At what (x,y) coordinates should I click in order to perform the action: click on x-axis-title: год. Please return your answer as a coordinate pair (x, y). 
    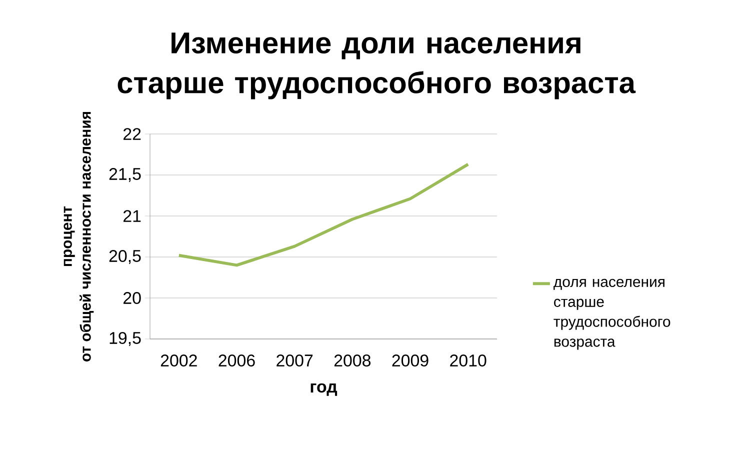
    Looking at the image, I should click on (324, 389).